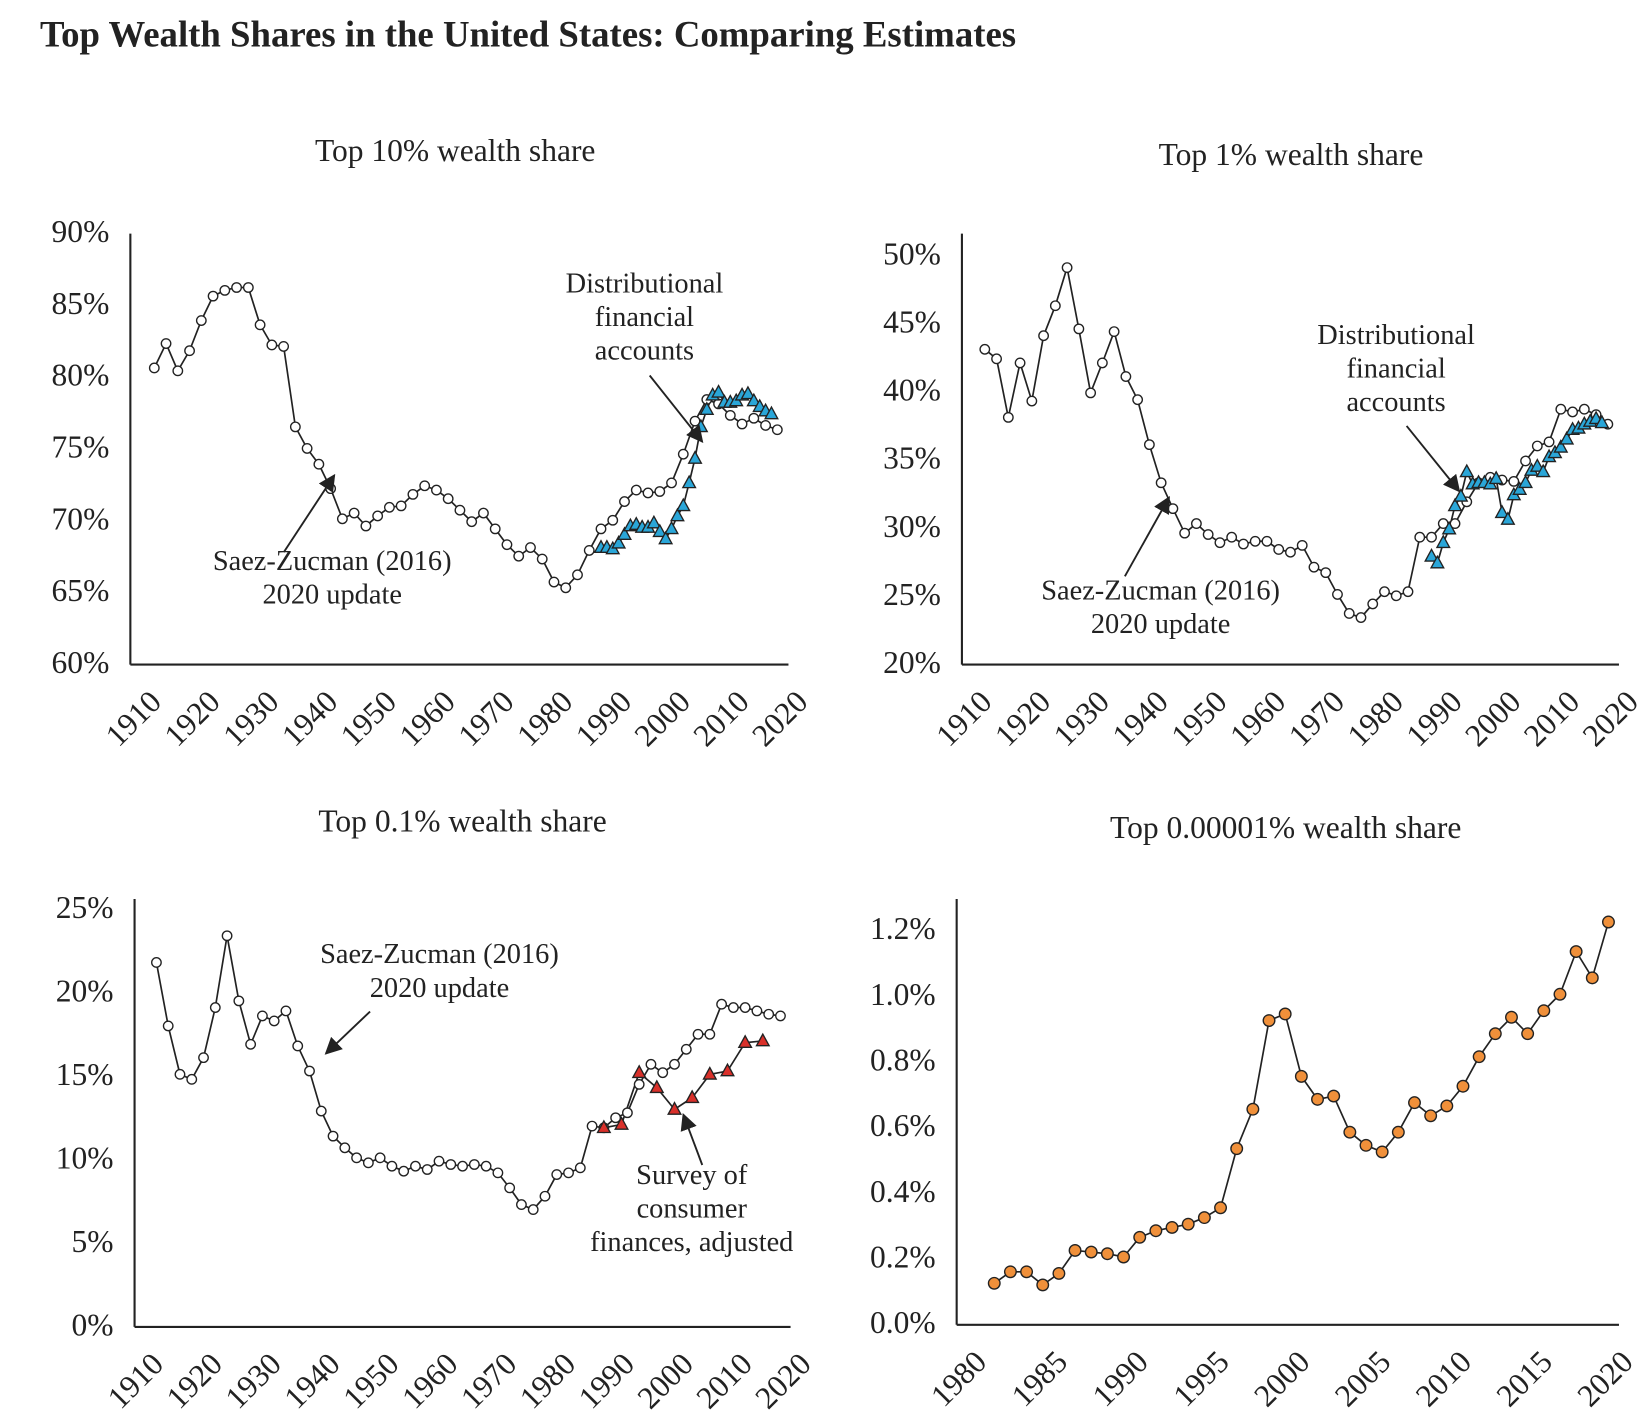 This screenshot has height=1428, width=1640. Describe the element at coordinates (912, 526) in the screenshot. I see `y-tick-label: 30%` at that location.